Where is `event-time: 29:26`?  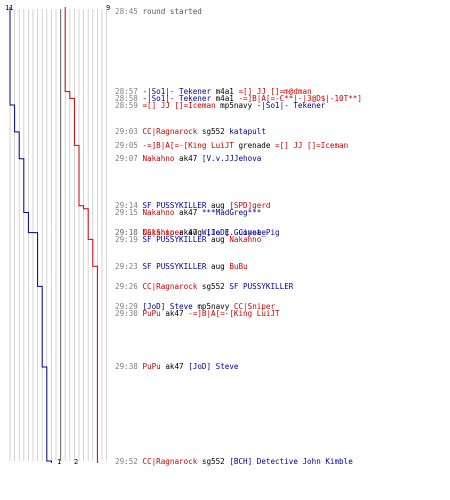 event-time: 29:26 is located at coordinates (126, 286).